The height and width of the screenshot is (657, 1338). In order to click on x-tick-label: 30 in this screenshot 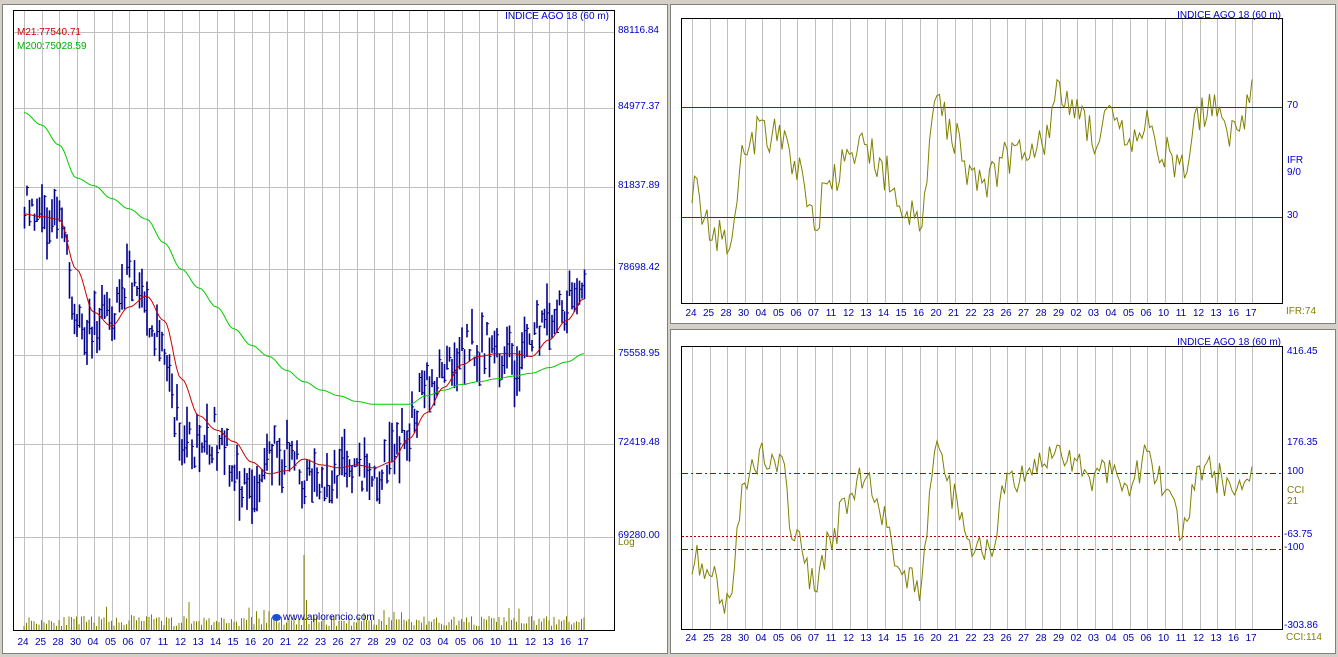, I will do `click(743, 313)`.